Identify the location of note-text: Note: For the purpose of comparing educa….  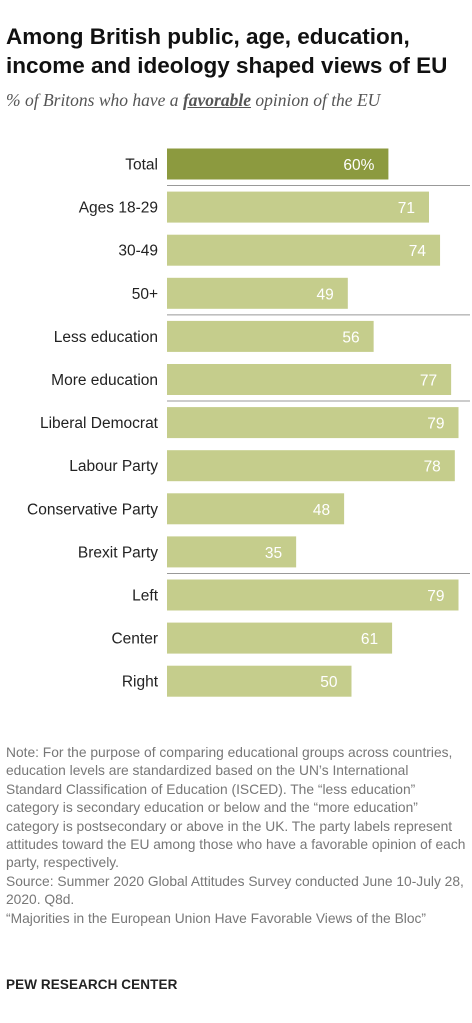
(236, 808).